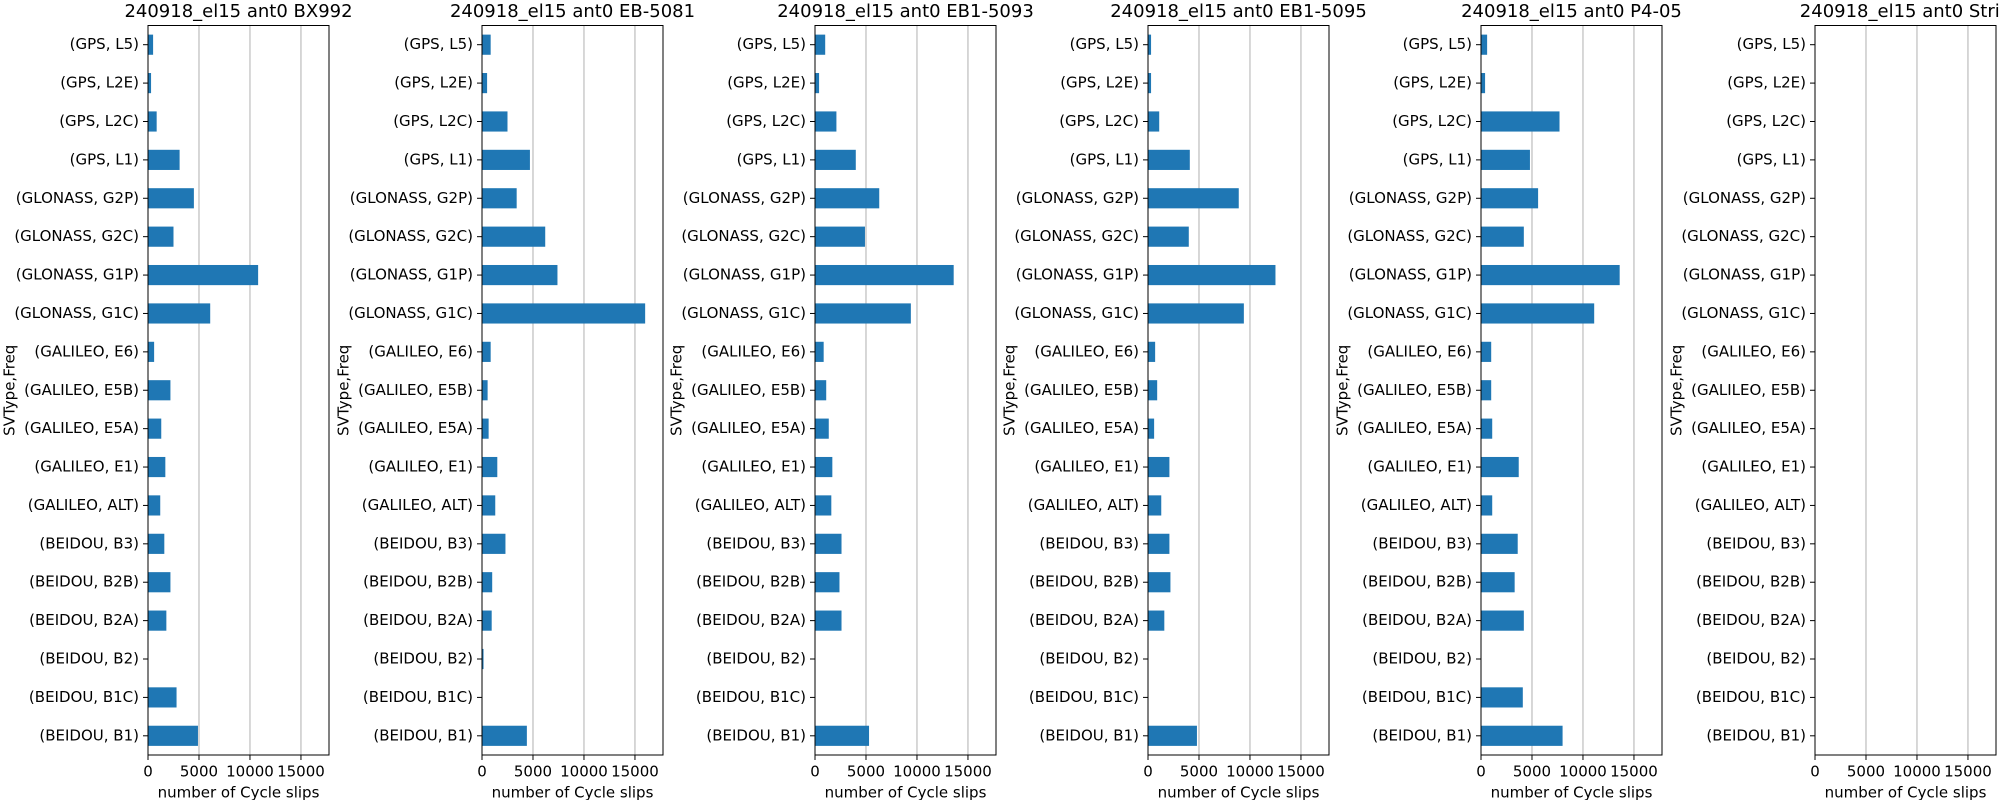 The image size is (2000, 800). What do you see at coordinates (1099, 121) in the screenshot?
I see `y-tick-label: (GPS, L2C)` at bounding box center [1099, 121].